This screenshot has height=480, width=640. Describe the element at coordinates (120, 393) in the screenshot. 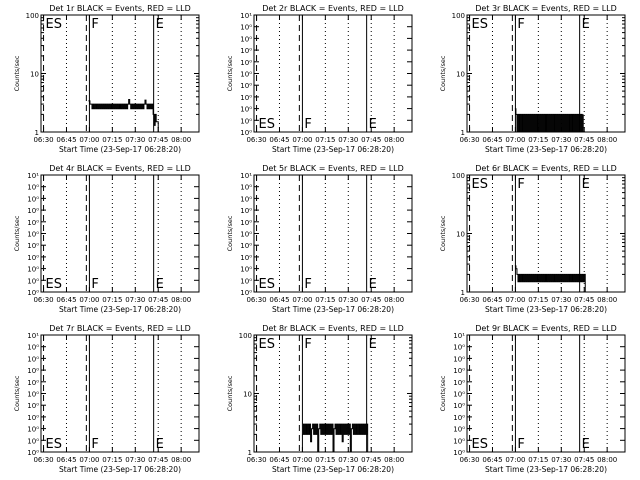

I see `plot-frame` at that location.